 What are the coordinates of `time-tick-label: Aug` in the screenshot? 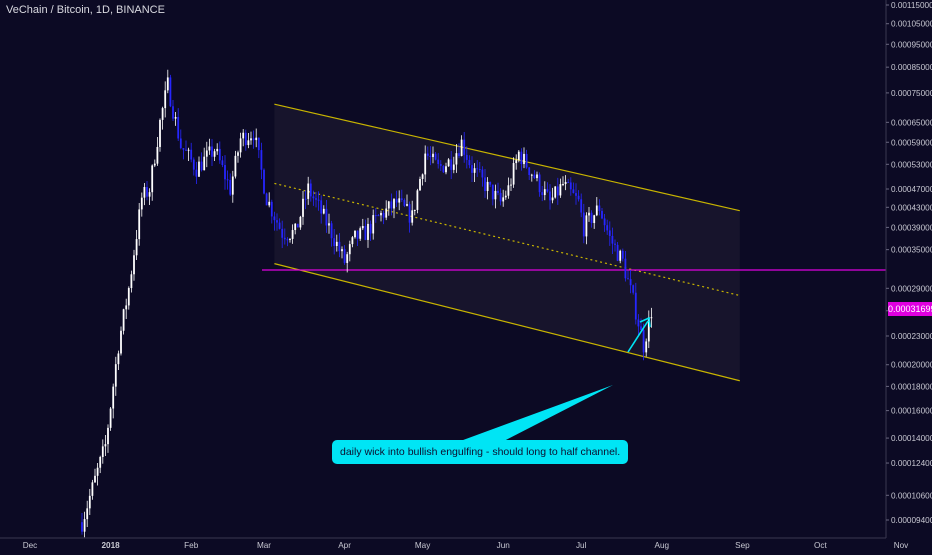 It's located at (662, 545).